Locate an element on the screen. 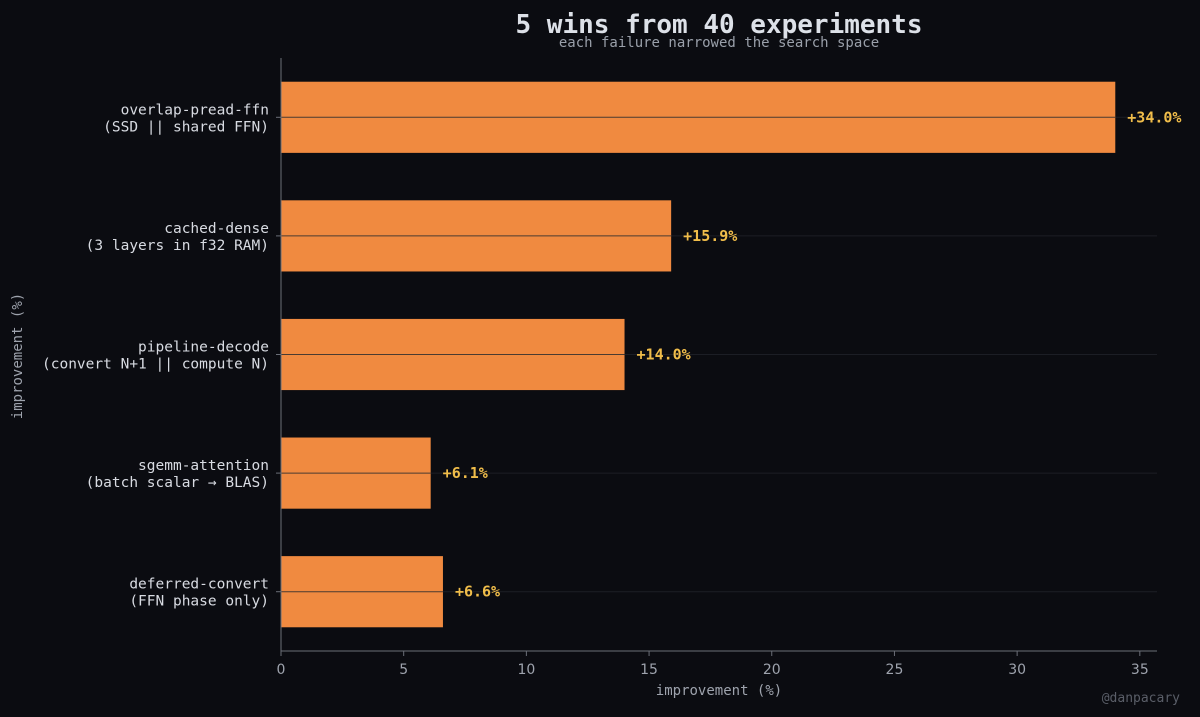 The height and width of the screenshot is (717, 1200). value-label: +6.1% is located at coordinates (465, 473).